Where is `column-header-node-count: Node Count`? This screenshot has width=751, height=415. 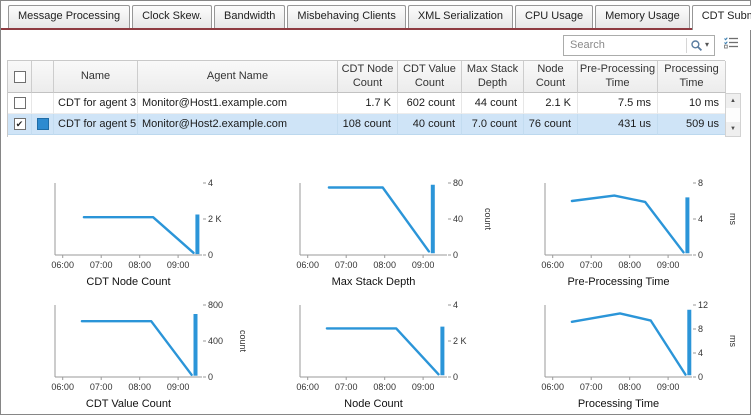 column-header-node-count: Node Count is located at coordinates (551, 77).